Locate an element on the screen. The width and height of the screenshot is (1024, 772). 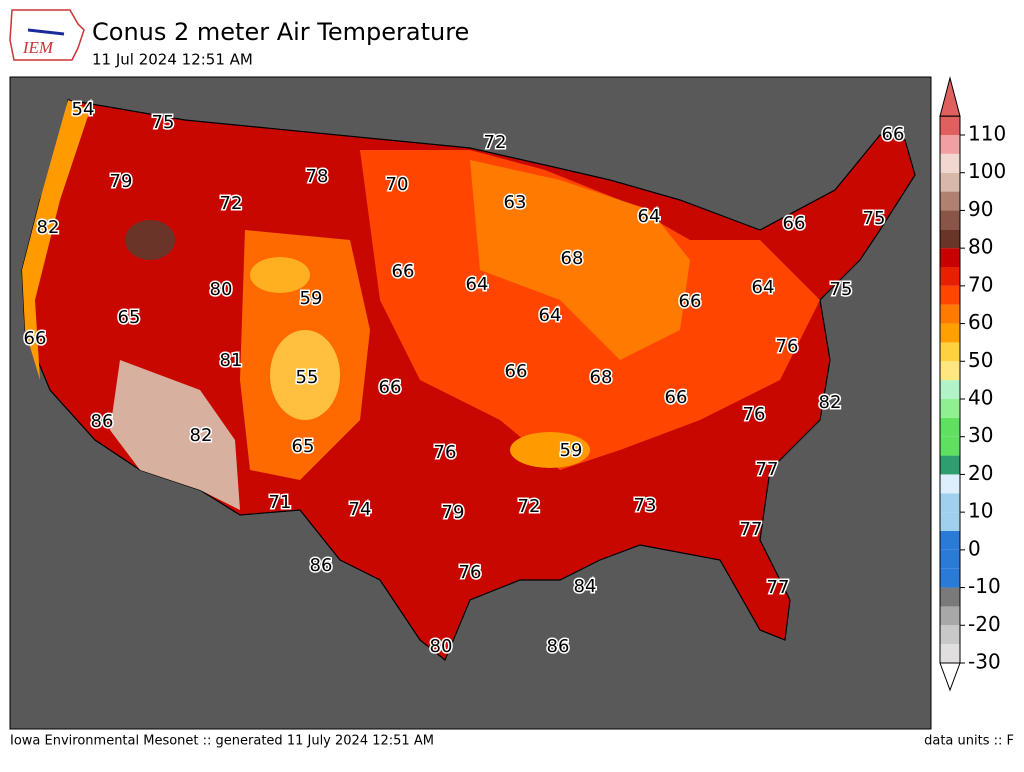
colorbar-tick-label: 10 is located at coordinates (980, 511).